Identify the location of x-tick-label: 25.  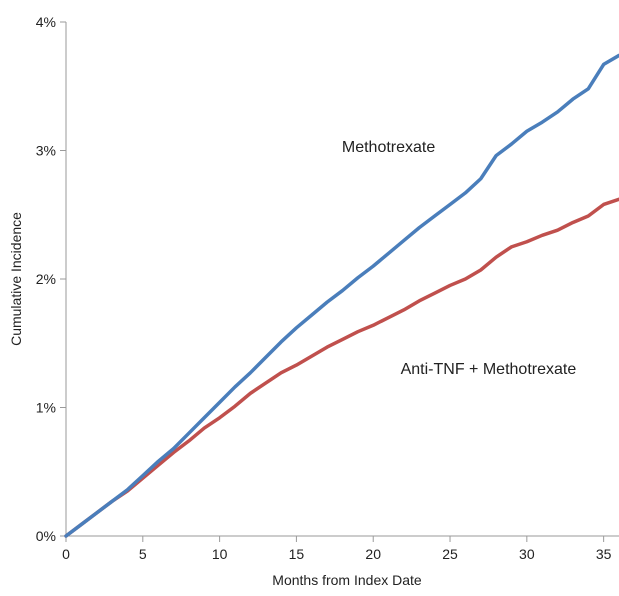
(450, 554).